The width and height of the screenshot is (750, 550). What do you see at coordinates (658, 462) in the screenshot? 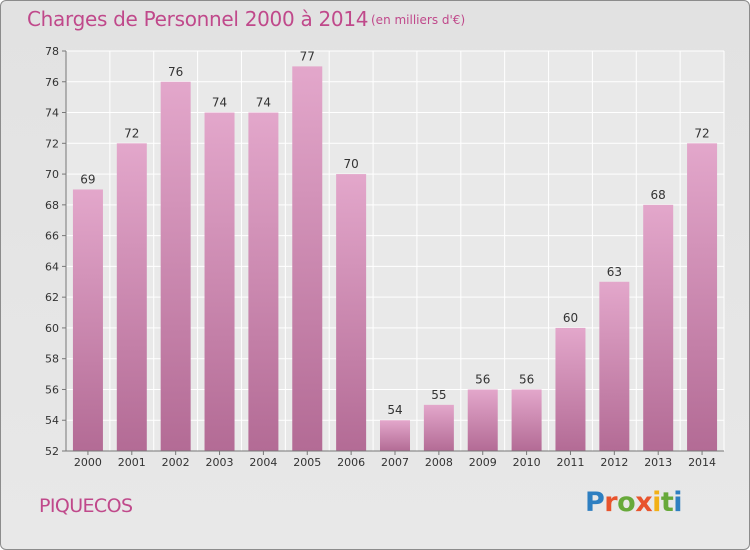
I see `x-tick-label: 2013` at bounding box center [658, 462].